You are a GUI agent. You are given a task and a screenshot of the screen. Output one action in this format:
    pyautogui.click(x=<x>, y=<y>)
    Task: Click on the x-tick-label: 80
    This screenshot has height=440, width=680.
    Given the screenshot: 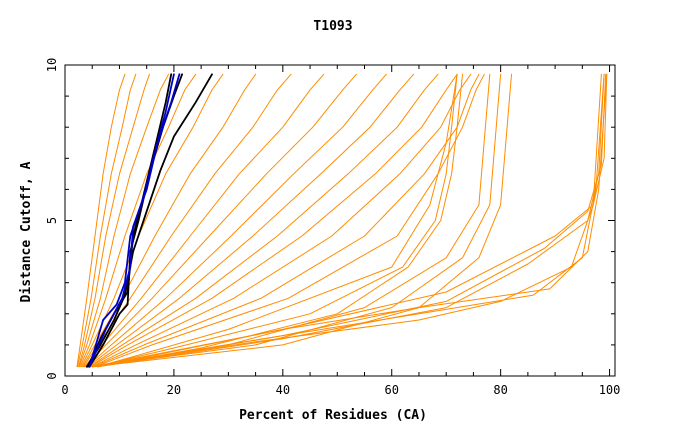 What is the action you would take?
    pyautogui.click(x=500, y=390)
    